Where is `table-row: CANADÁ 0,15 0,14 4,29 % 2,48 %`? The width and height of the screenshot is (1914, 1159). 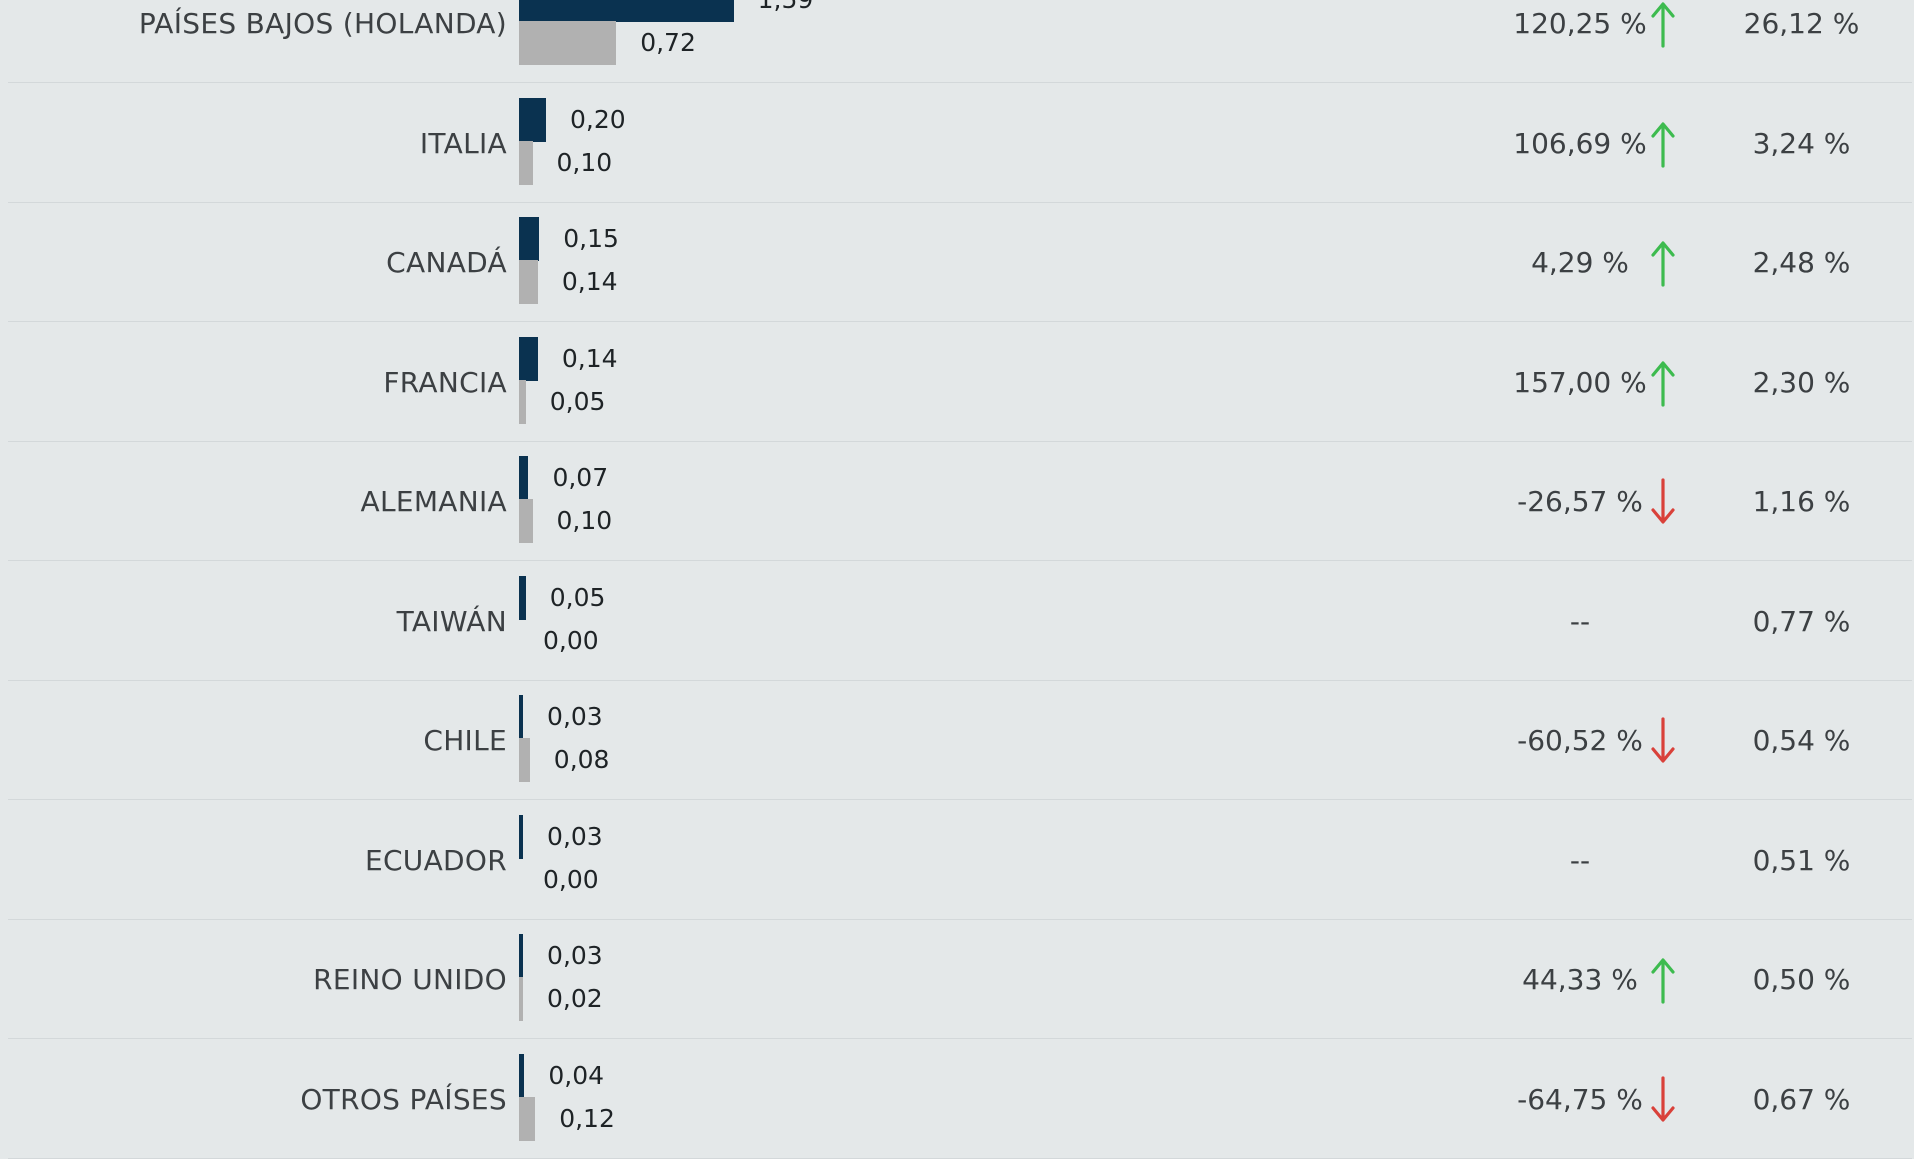
table-row: CANADÁ 0,15 0,14 4,29 % 2,48 % is located at coordinates (960, 262).